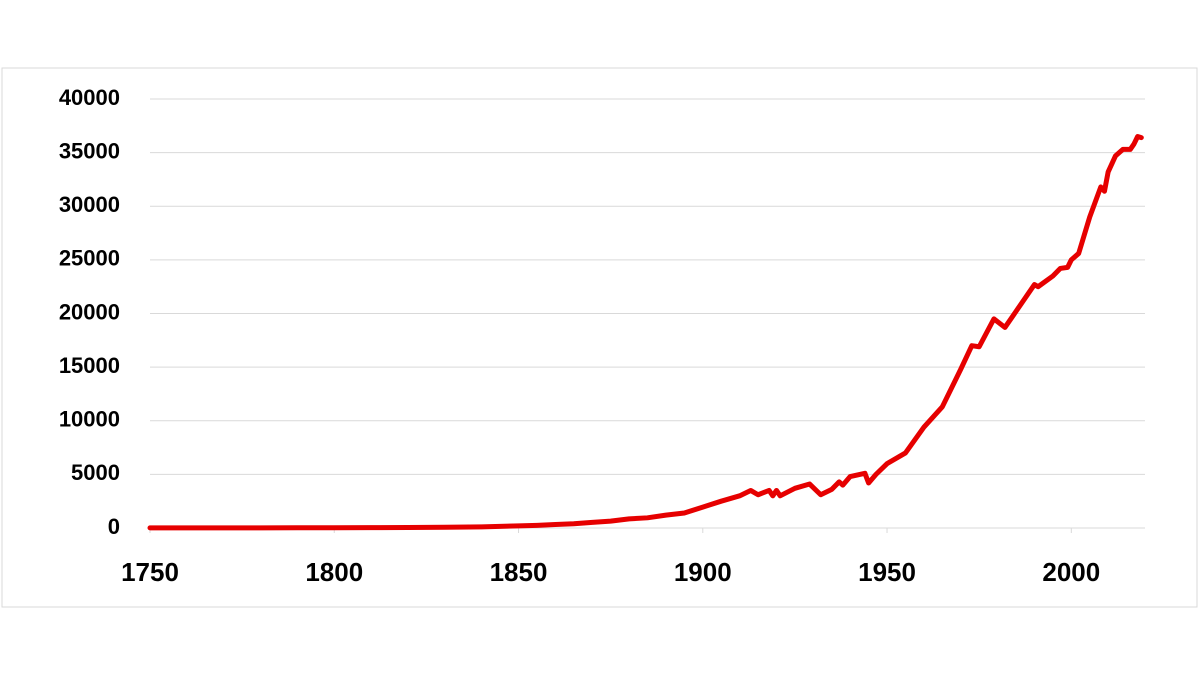 The height and width of the screenshot is (680, 1200). Describe the element at coordinates (114, 526) in the screenshot. I see `y-tick-label: 0` at that location.